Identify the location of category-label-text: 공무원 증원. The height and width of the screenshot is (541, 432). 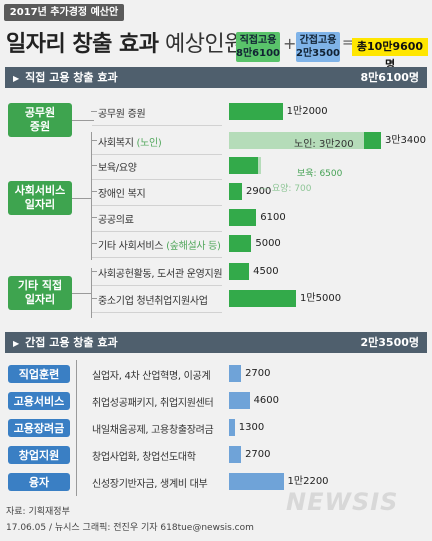
(122, 114).